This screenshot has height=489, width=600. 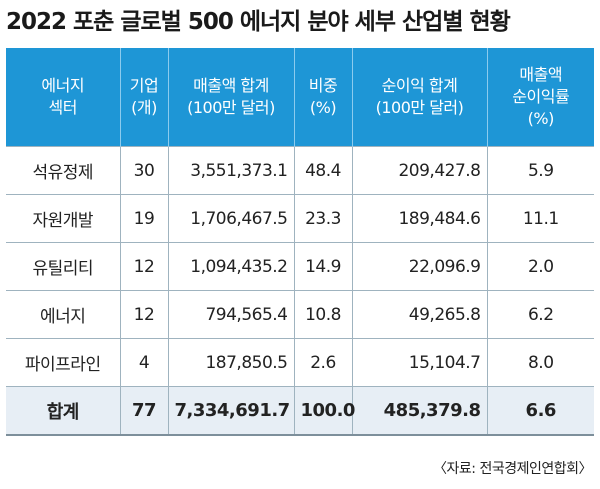 I want to click on table-row: 파이프라인 4 187,850.5 2.6 15,104.7 8.0, so click(x=300, y=362).